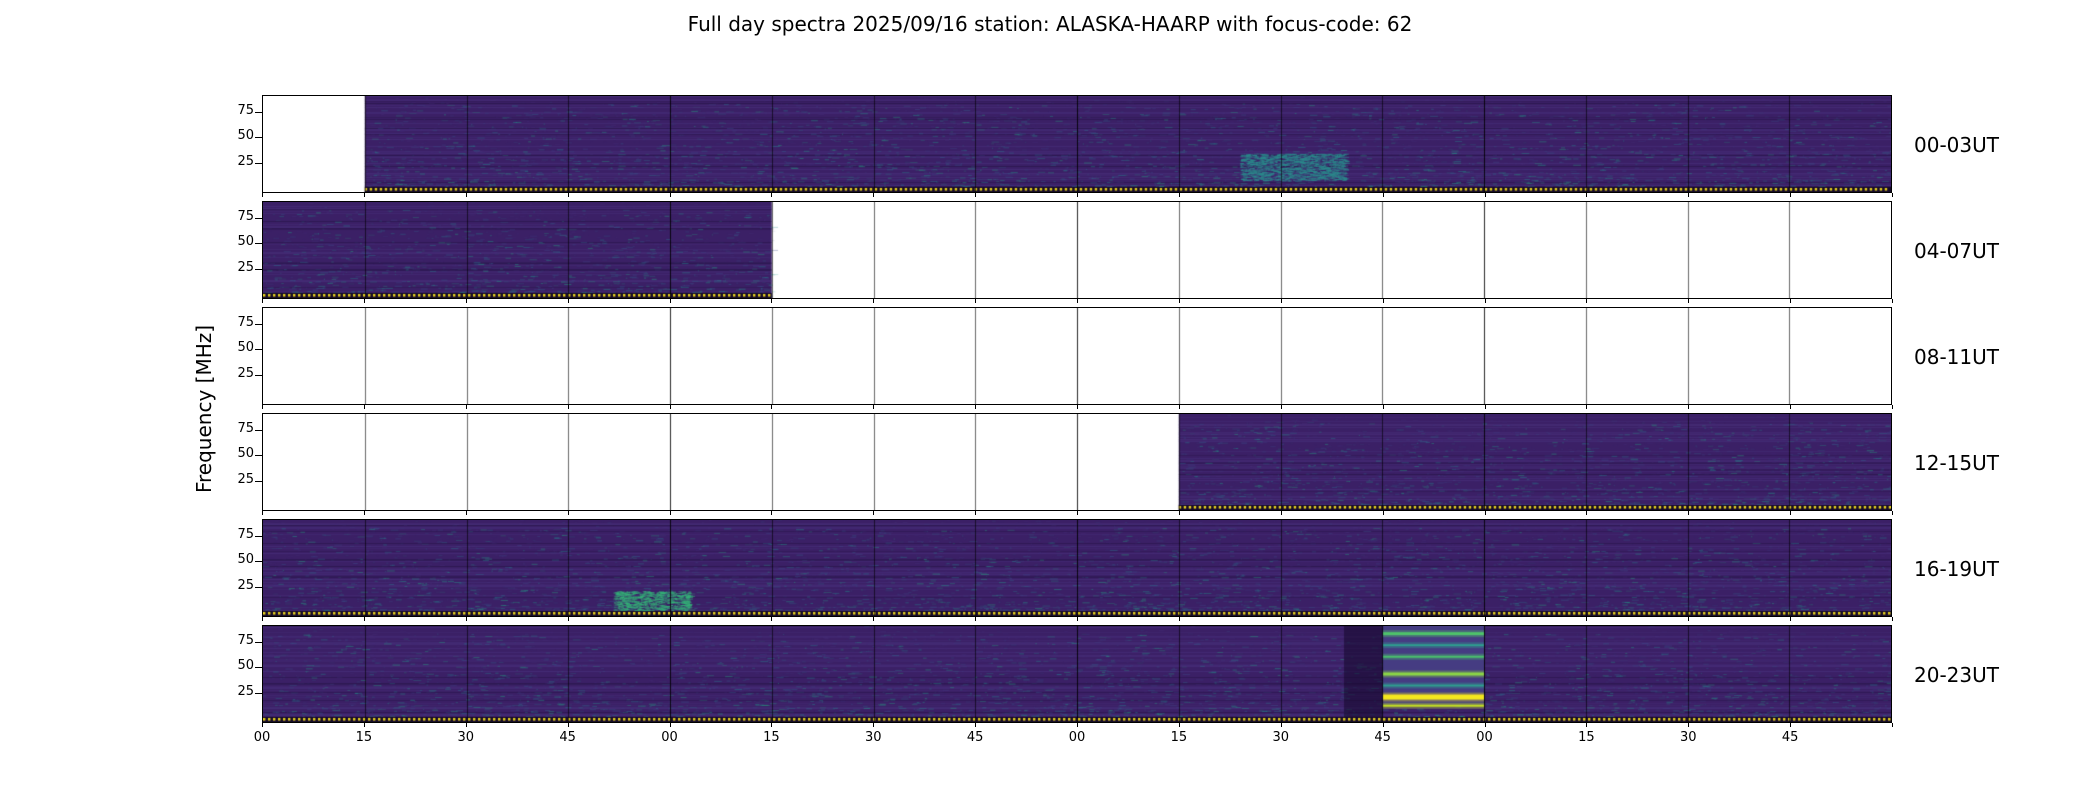 The width and height of the screenshot is (2100, 800). What do you see at coordinates (1956, 145) in the screenshot?
I see `panel-time-label: 00-03UT` at bounding box center [1956, 145].